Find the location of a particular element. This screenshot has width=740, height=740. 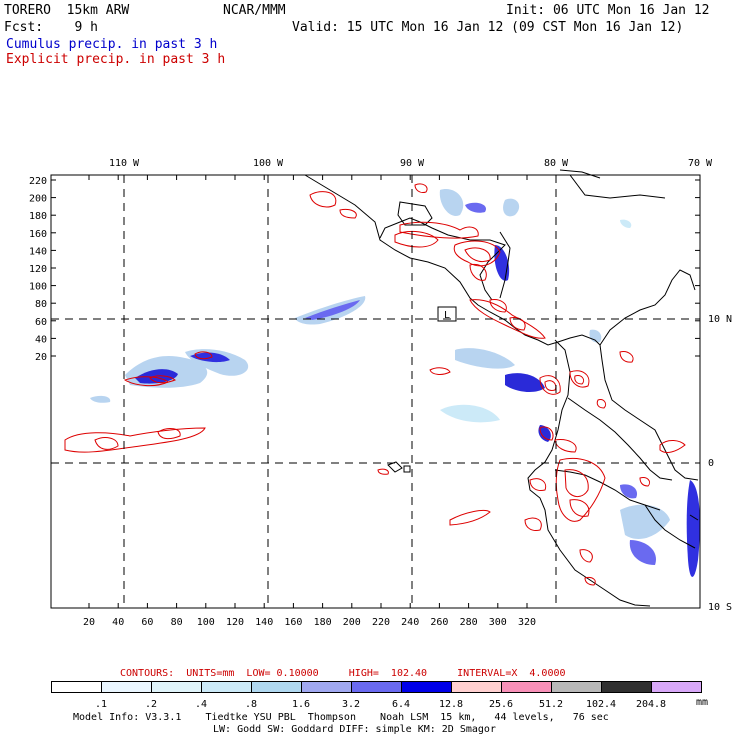

x-tick-label: 20 is located at coordinates (89, 622).